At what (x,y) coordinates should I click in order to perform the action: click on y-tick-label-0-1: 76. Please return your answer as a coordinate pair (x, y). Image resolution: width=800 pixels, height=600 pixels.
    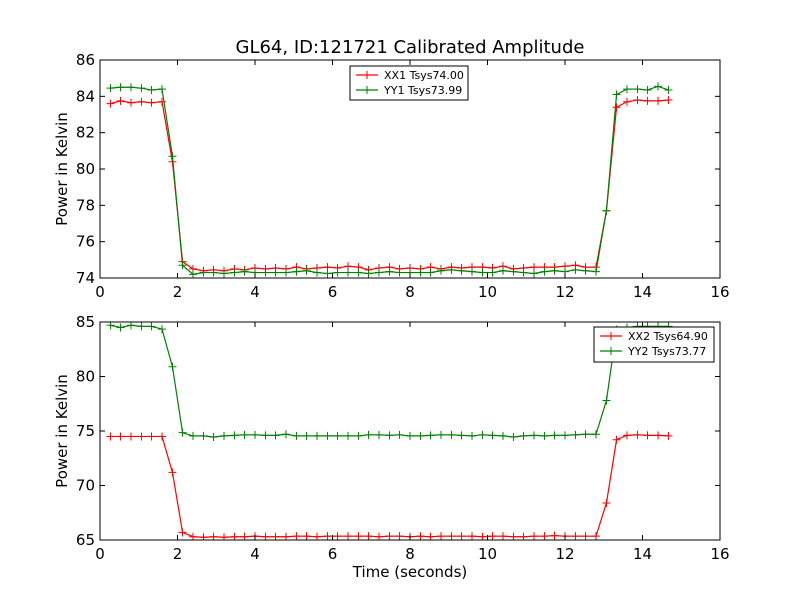
    Looking at the image, I should click on (85, 242).